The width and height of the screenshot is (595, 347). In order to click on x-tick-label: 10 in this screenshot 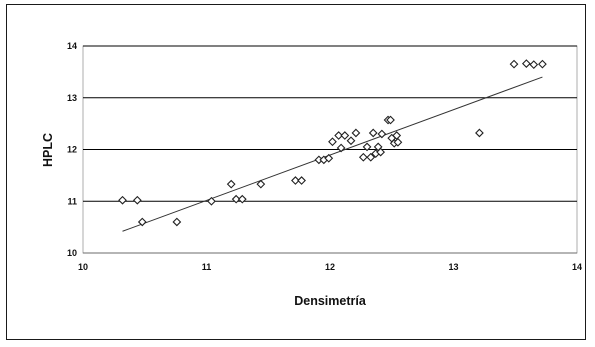, I will do `click(83, 267)`.